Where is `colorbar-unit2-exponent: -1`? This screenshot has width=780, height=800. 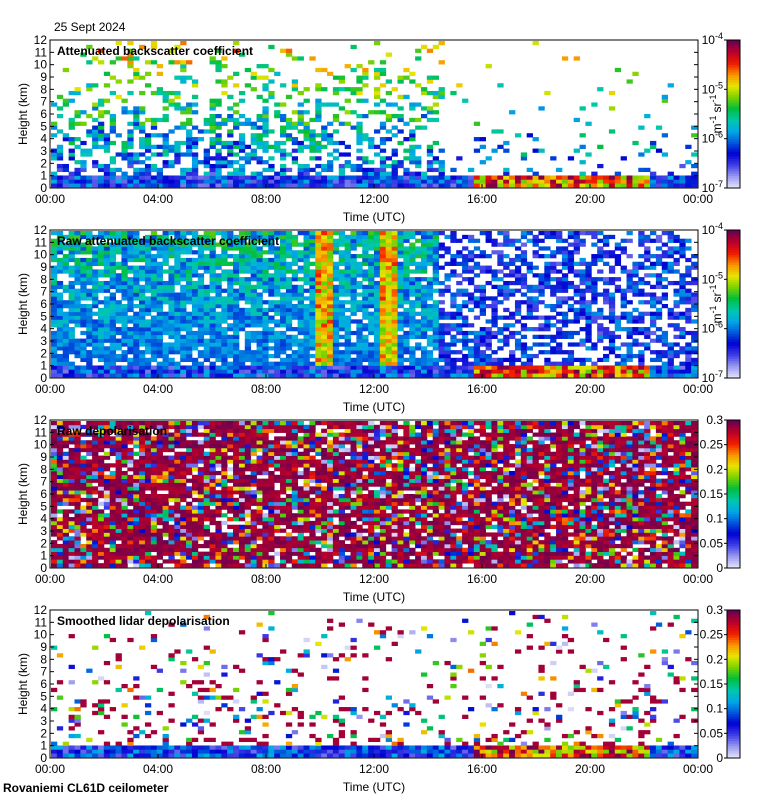
colorbar-unit2-exponent: -1 is located at coordinates (713, 98).